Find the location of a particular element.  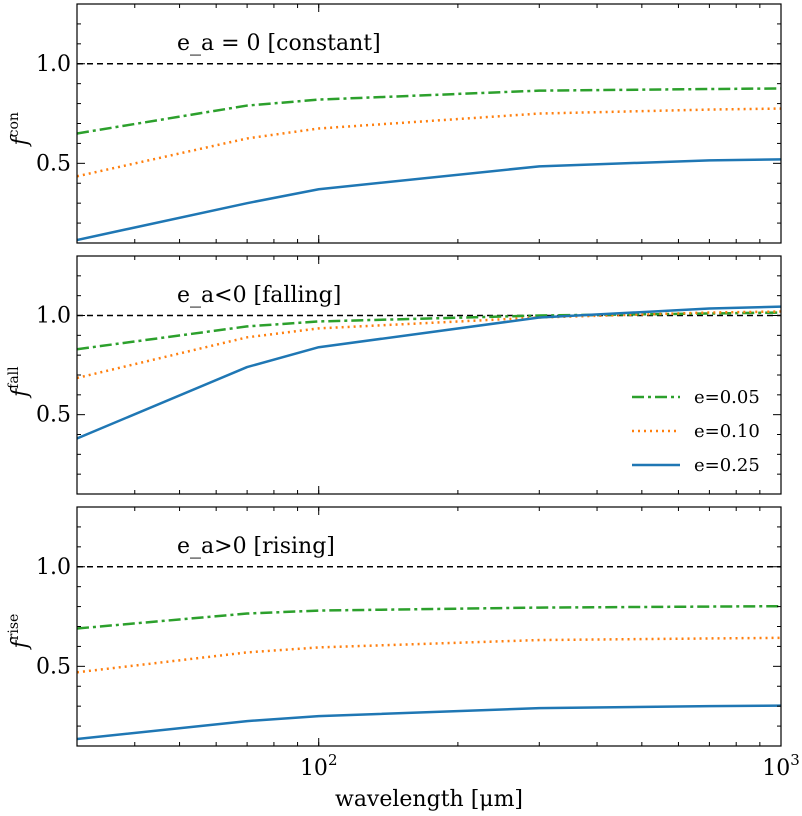

series-group-fall is located at coordinates (429, 372).